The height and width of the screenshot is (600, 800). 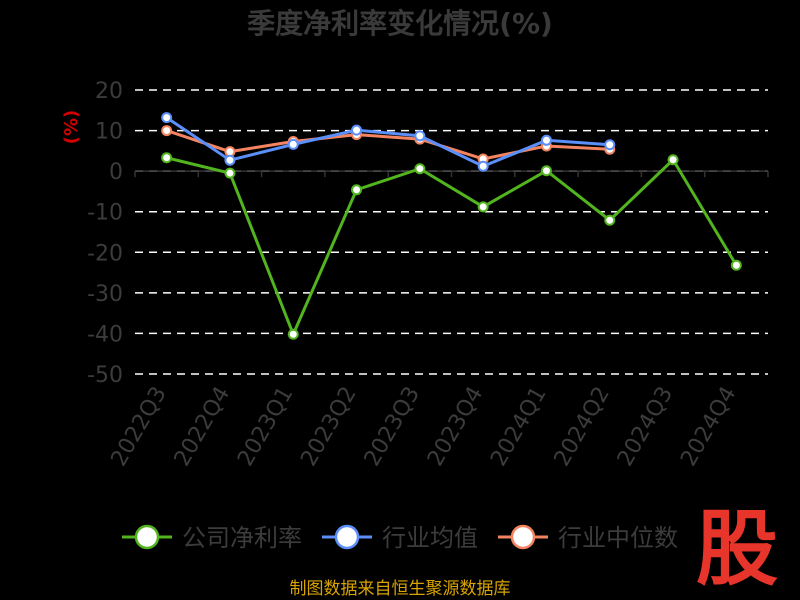 What do you see at coordinates (71, 127) in the screenshot?
I see `y-axis-unit: (%)` at bounding box center [71, 127].